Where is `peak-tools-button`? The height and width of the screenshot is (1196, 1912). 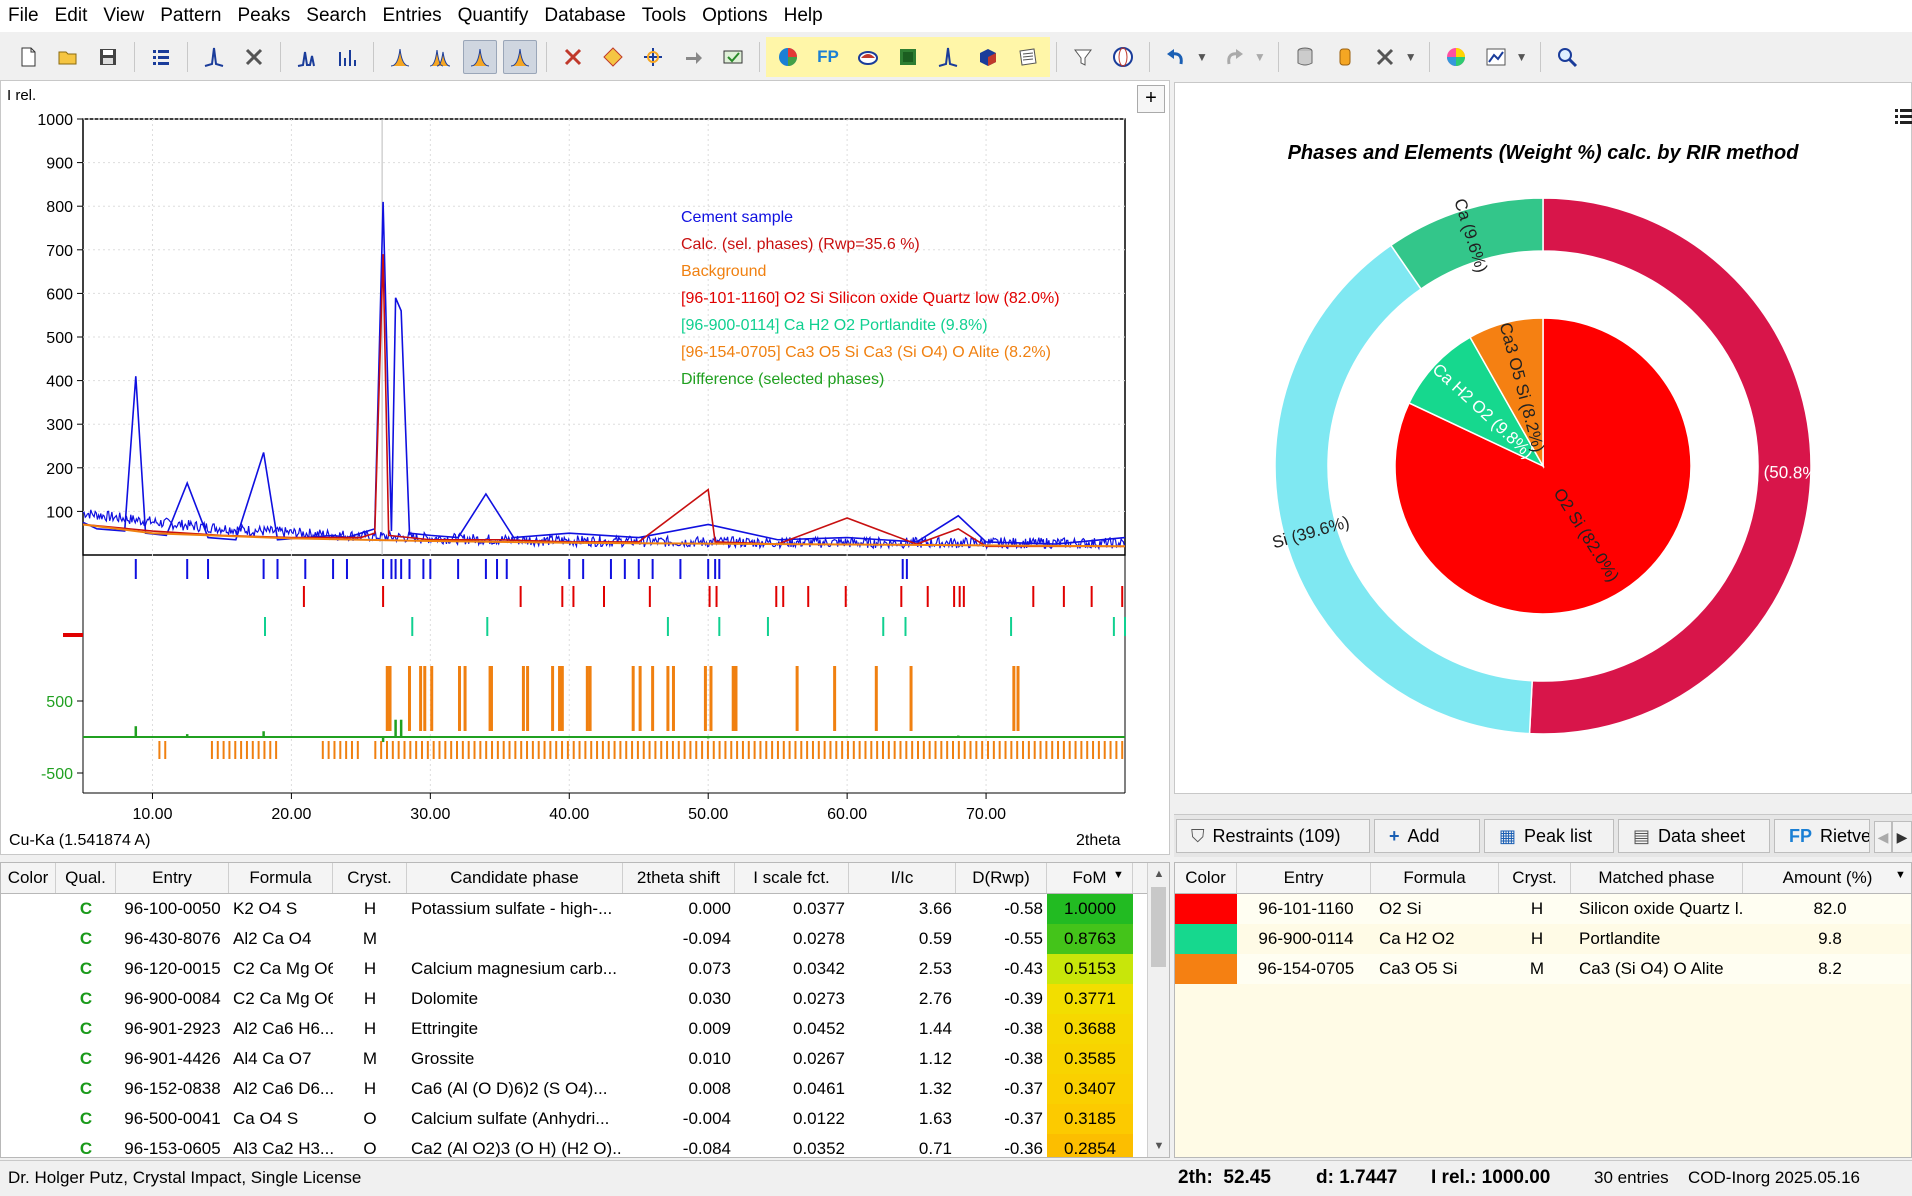 peak-tools-button is located at coordinates (254, 57).